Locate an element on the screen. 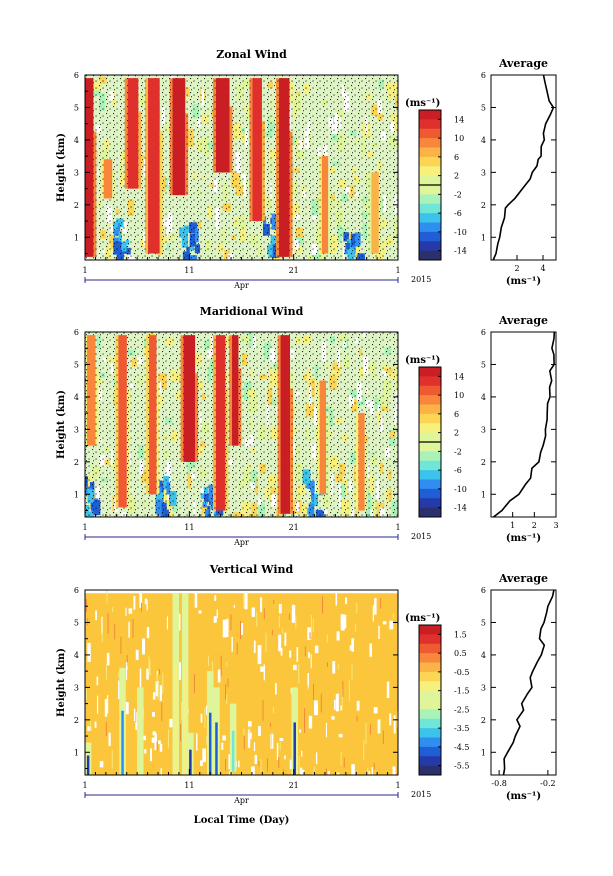 The image size is (613, 876). profile-x-tick-label: -0.8 is located at coordinates (498, 783).